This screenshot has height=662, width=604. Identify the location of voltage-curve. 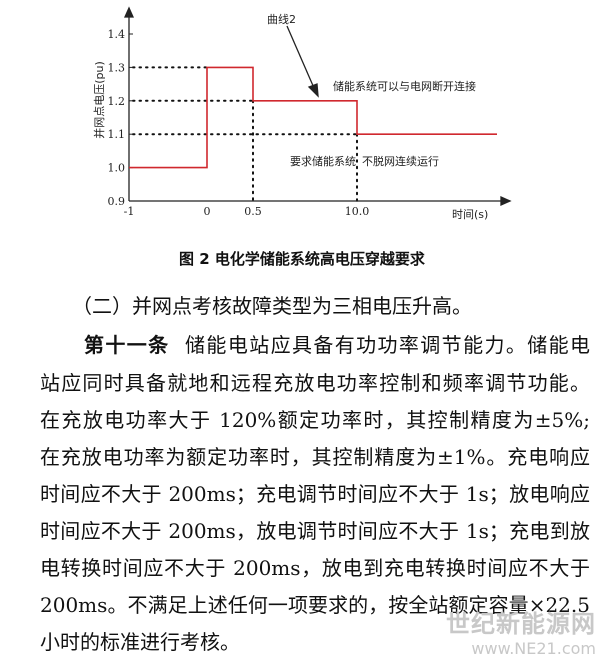
(313, 117).